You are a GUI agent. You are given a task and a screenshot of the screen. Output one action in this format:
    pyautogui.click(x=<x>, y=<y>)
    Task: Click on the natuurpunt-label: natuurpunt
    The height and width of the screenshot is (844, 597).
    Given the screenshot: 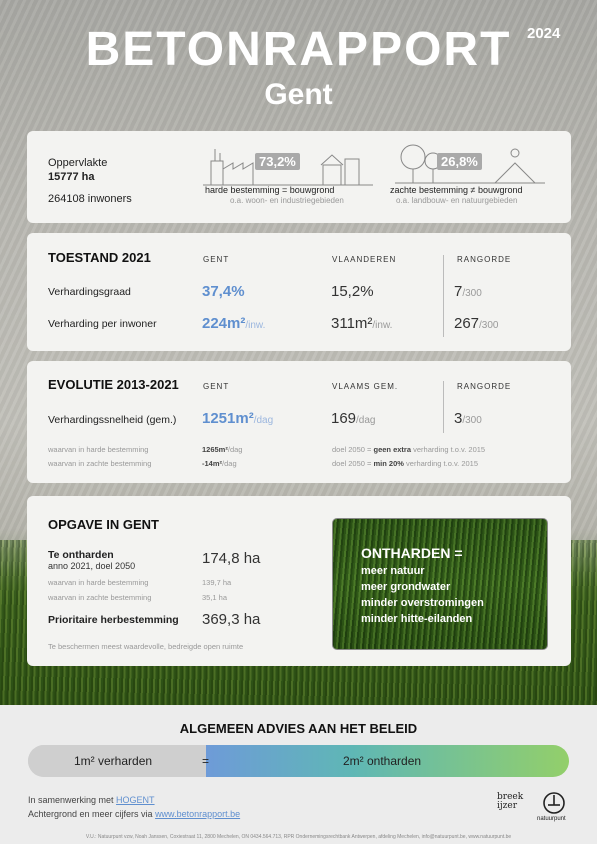 What is the action you would take?
    pyautogui.click(x=551, y=819)
    